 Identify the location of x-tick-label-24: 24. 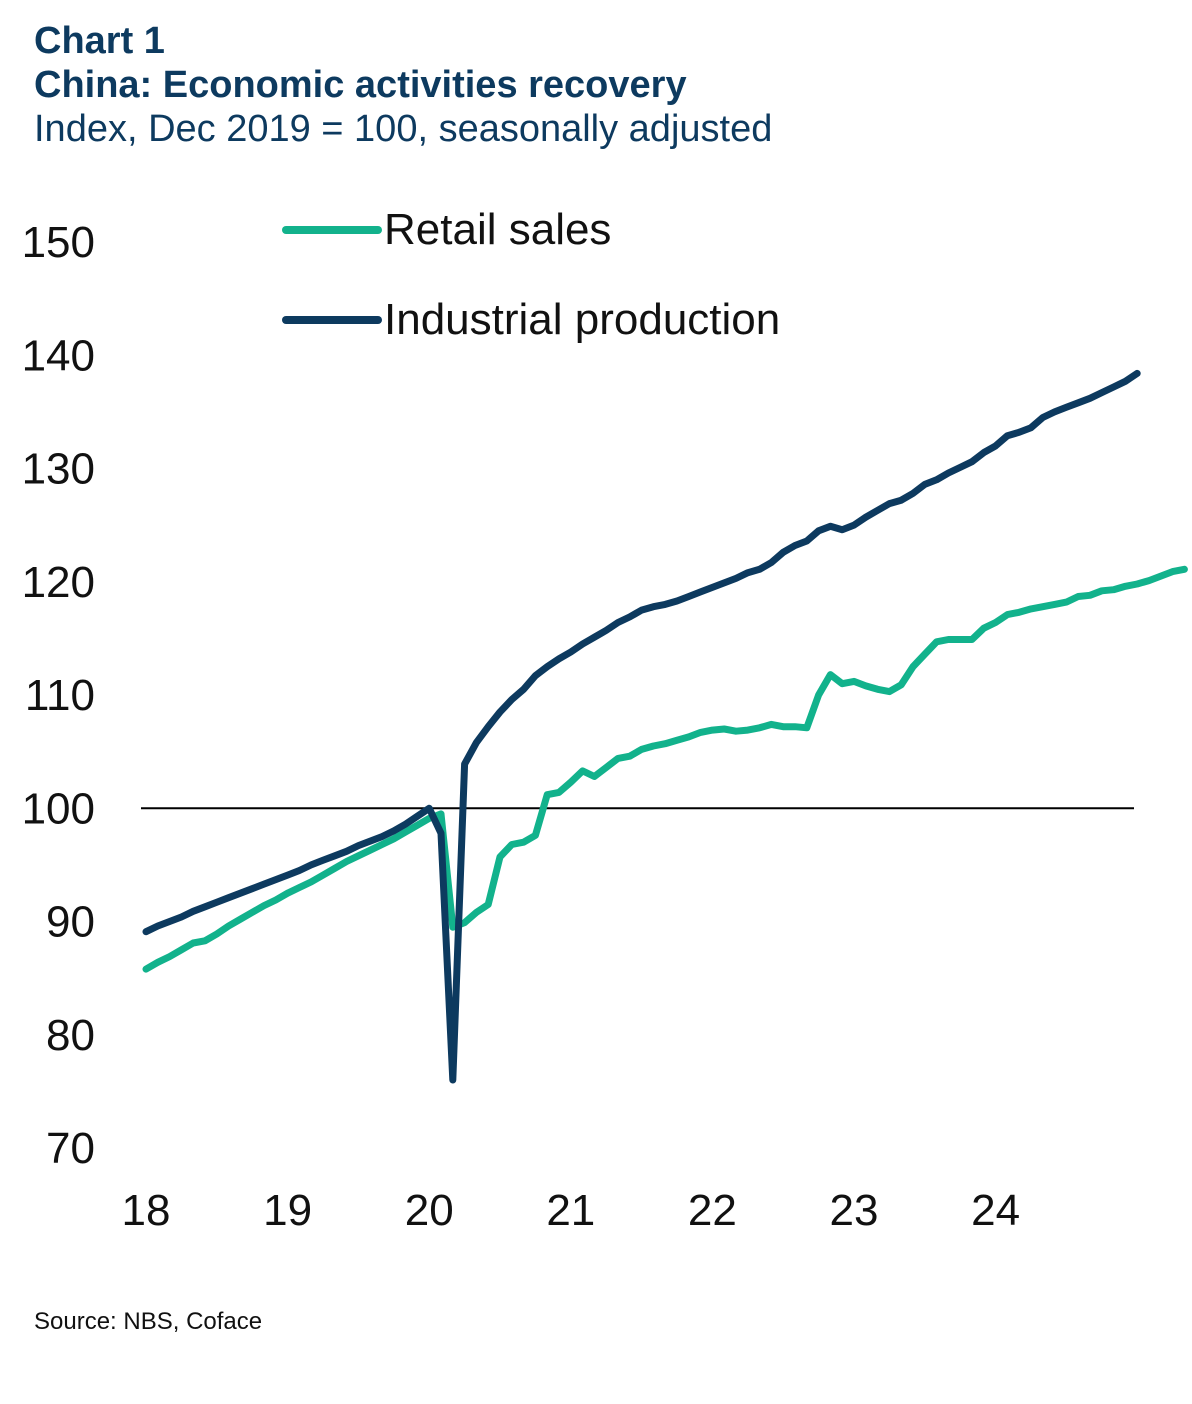
(995, 1210).